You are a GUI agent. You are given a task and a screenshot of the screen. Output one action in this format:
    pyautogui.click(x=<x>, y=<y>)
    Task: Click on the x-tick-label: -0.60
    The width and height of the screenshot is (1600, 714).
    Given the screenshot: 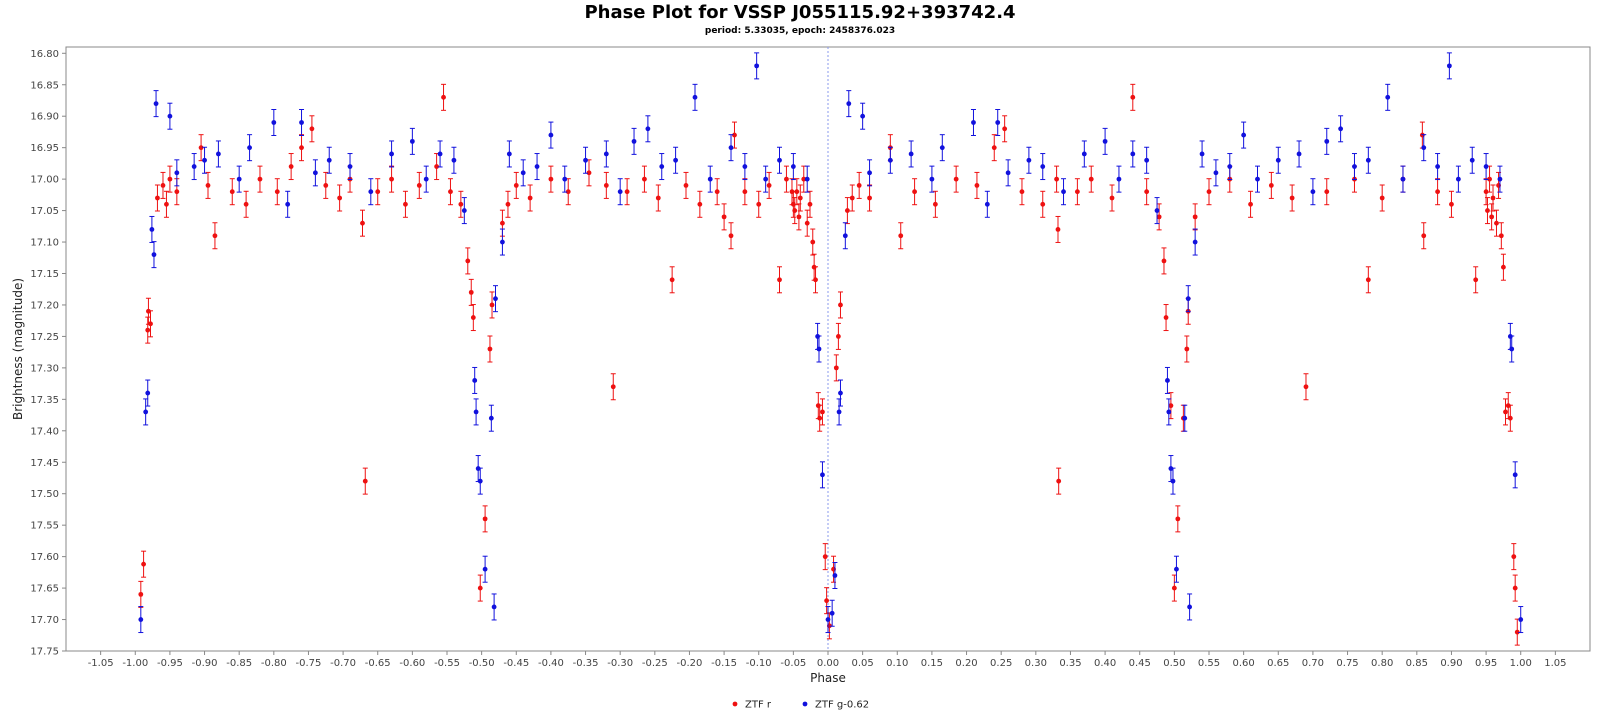 What is the action you would take?
    pyautogui.click(x=412, y=663)
    